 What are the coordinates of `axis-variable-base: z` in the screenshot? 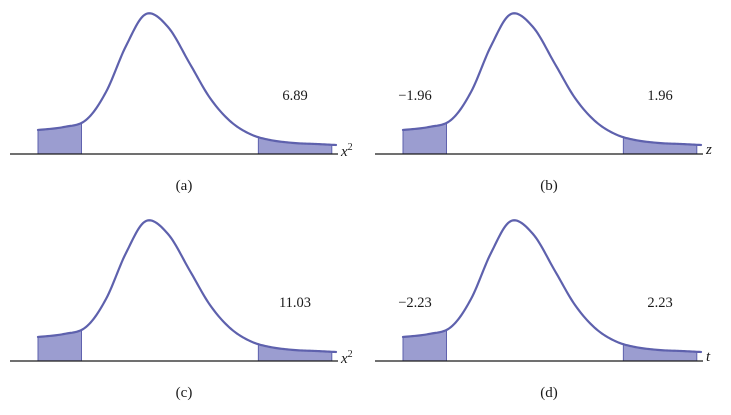 It's located at (709, 150).